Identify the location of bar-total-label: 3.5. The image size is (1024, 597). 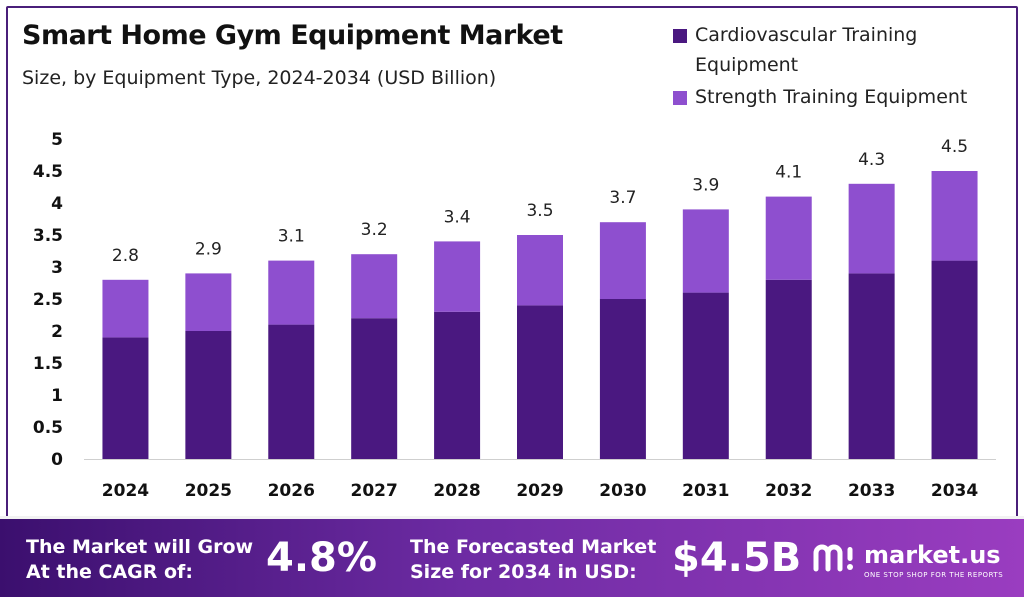
(539, 211).